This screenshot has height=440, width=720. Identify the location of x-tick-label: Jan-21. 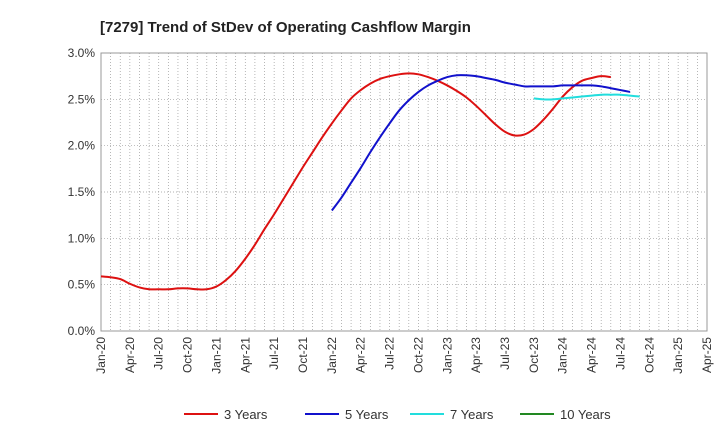
(216, 355).